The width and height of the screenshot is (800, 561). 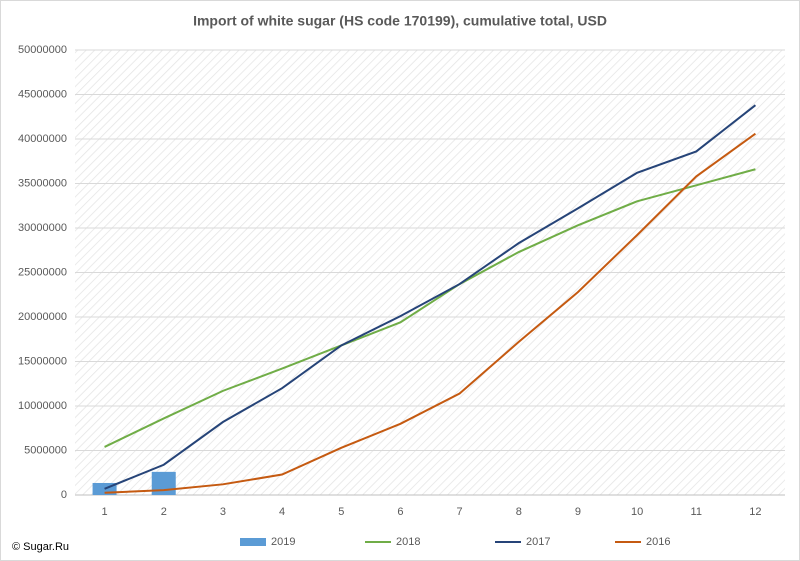 I want to click on x-tick-label: 8, so click(x=519, y=512).